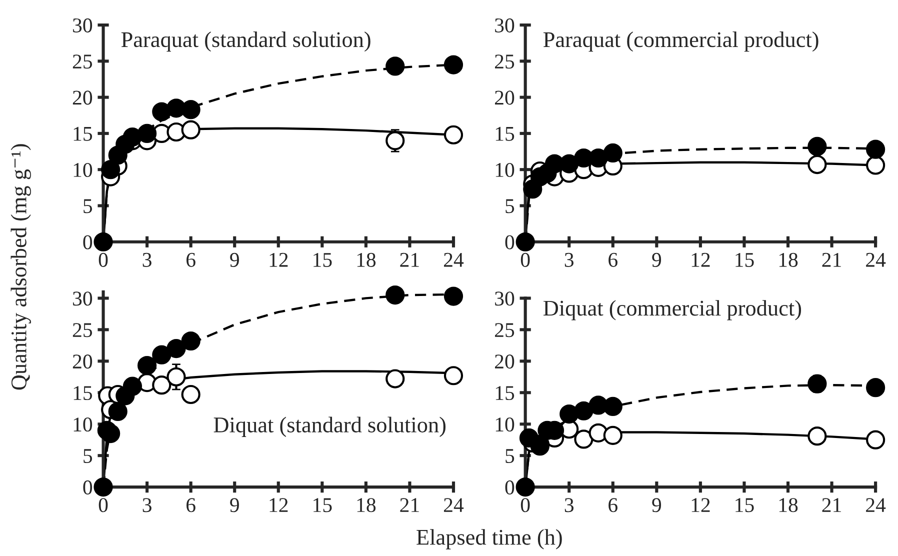 Image resolution: width=898 pixels, height=556 pixels. Describe the element at coordinates (245, 42) in the screenshot. I see `chart-title: Paraquat (standard solution)` at that location.